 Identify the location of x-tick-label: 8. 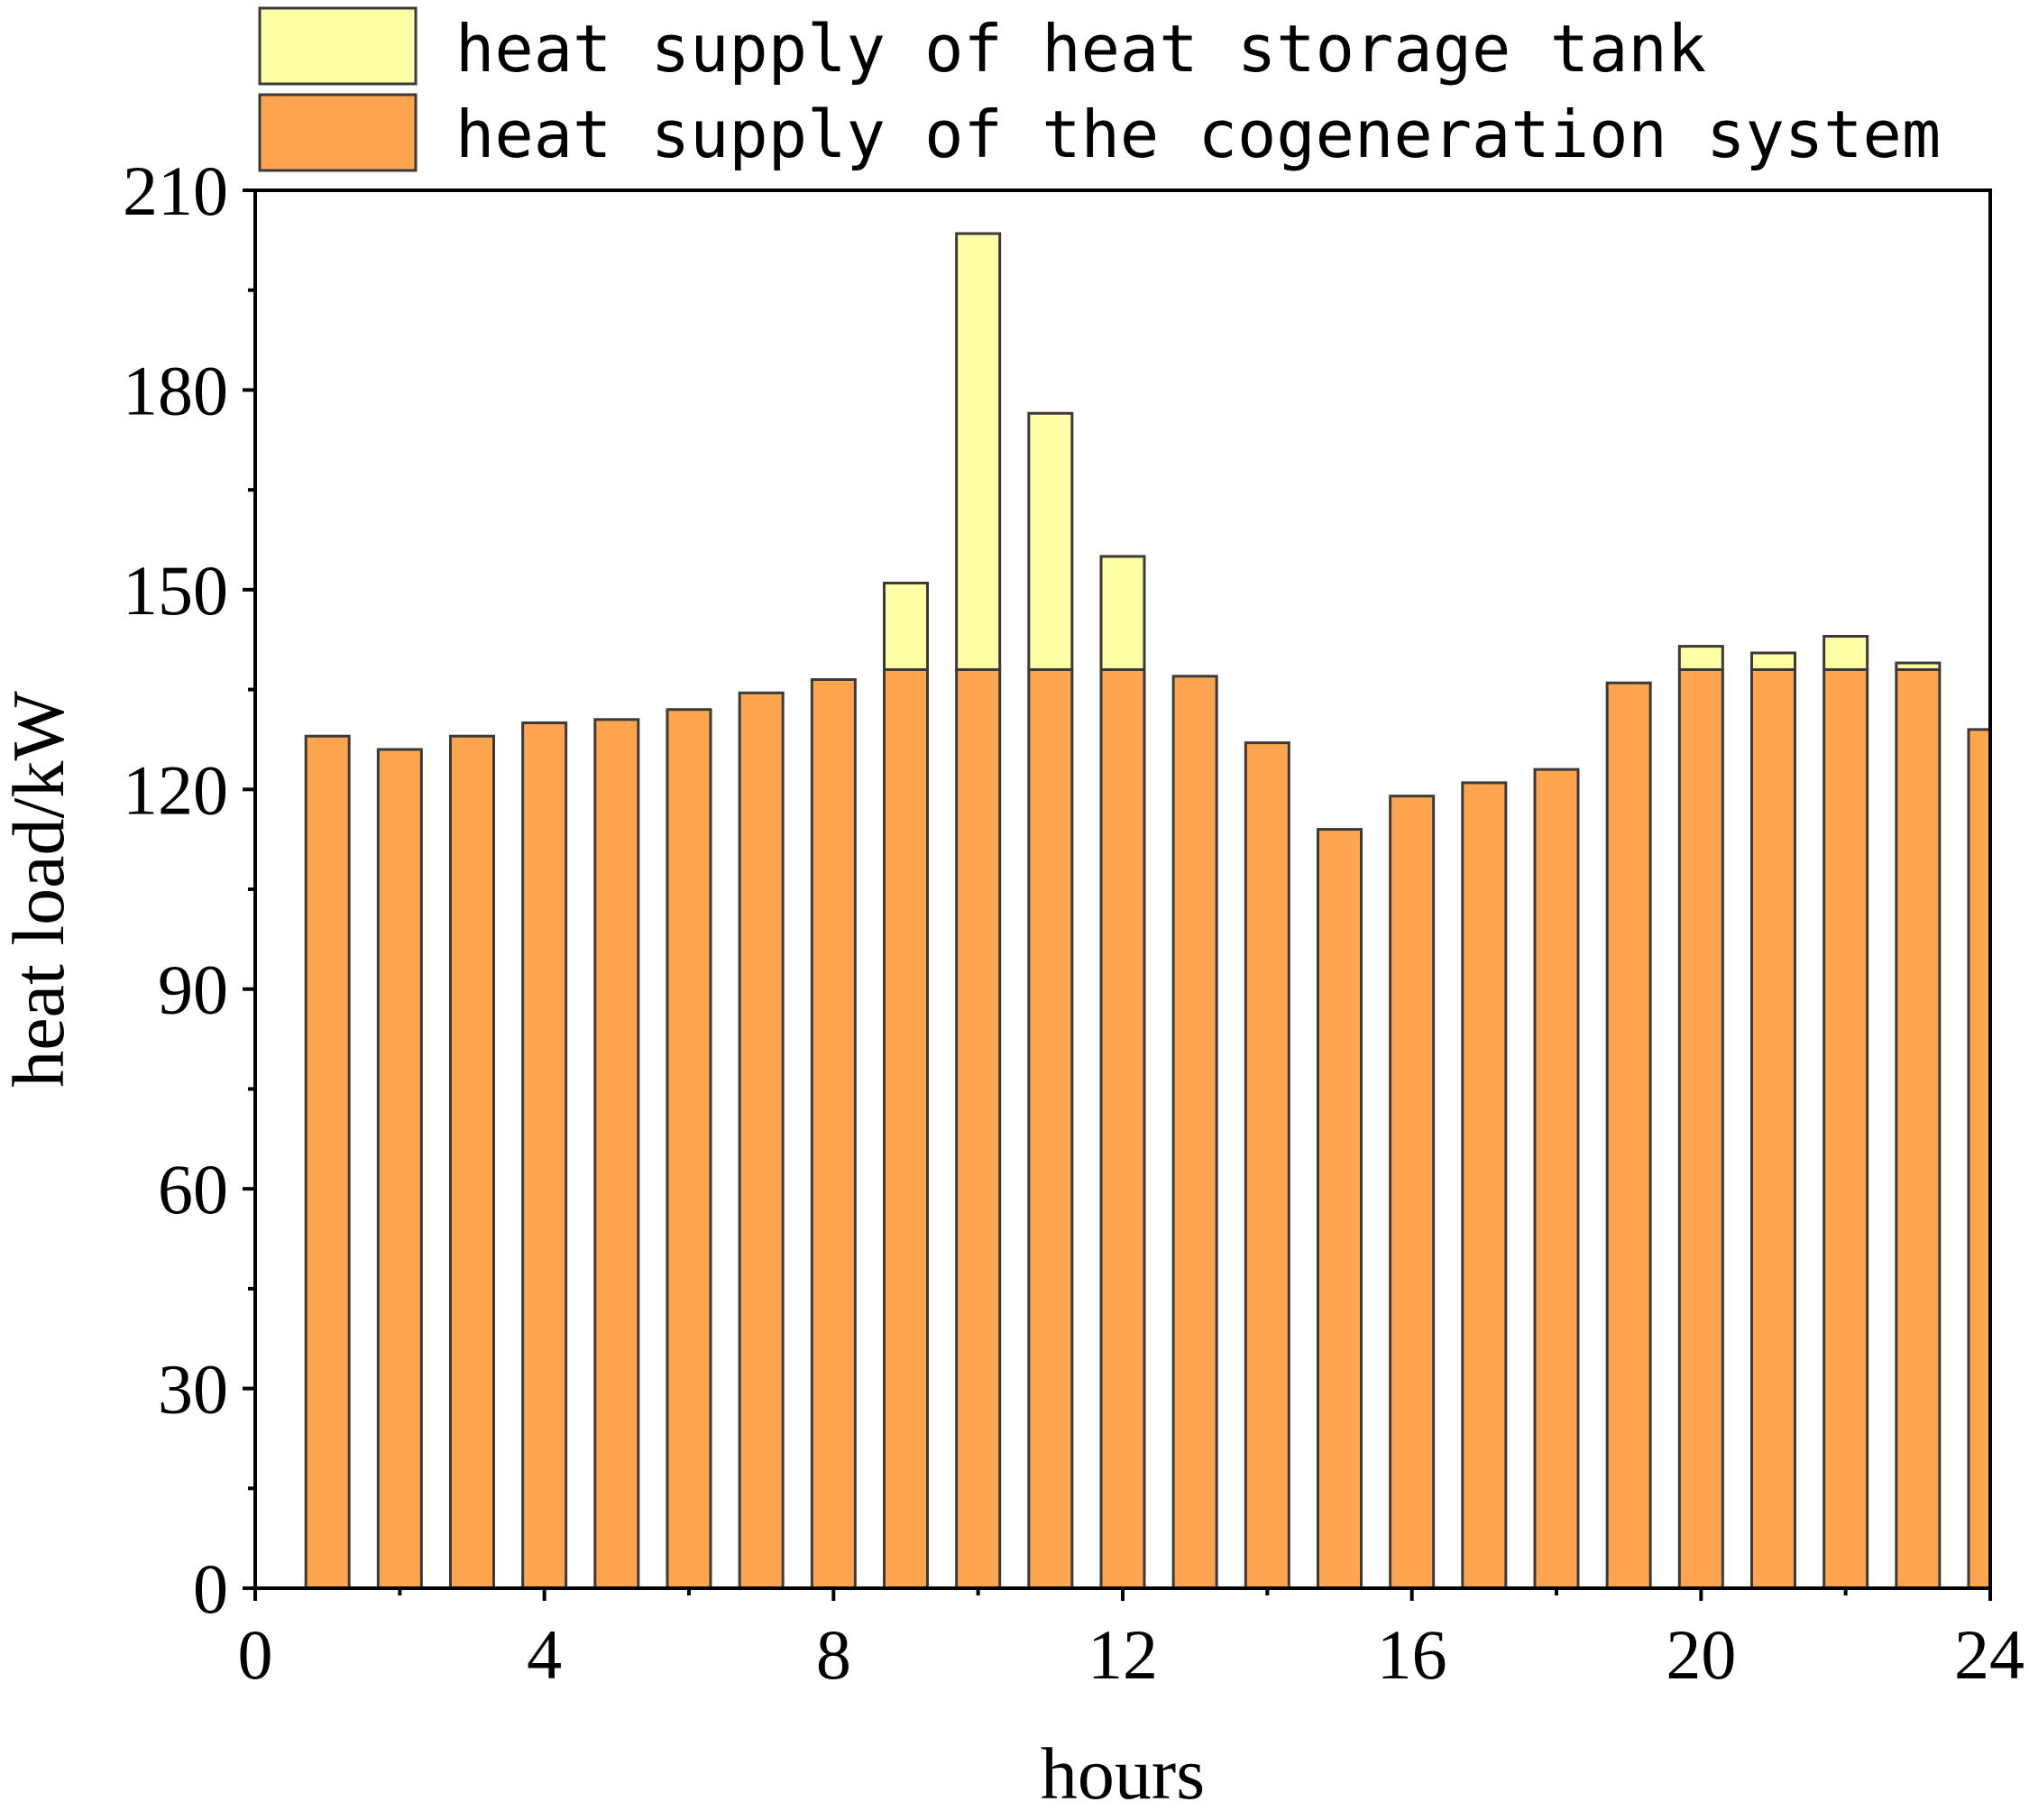
(833, 1655).